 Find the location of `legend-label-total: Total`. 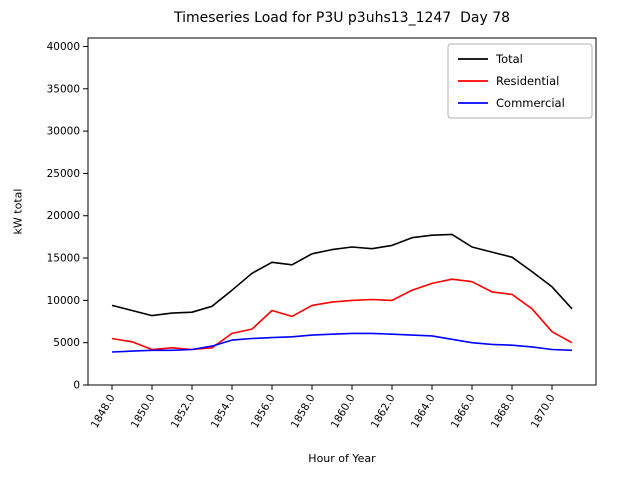

legend-label-total: Total is located at coordinates (509, 59).